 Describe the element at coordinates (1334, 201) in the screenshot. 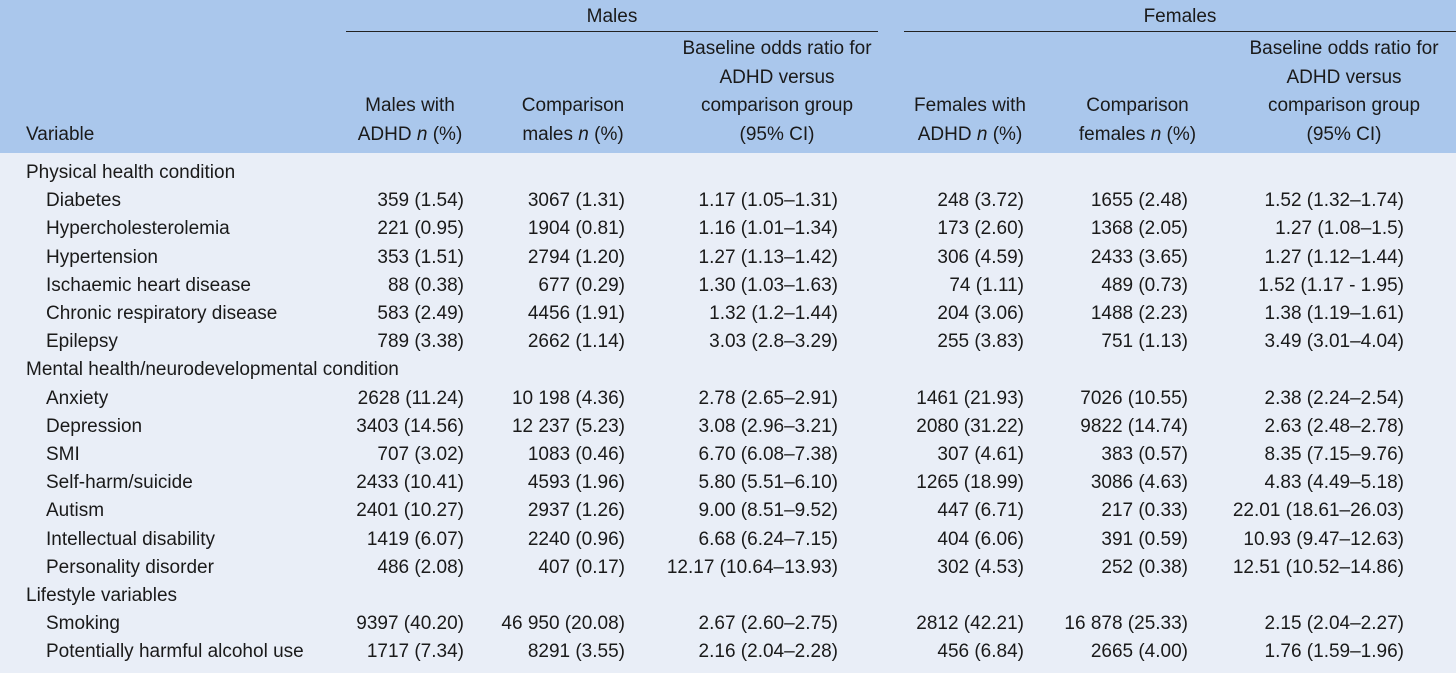

I see `females-or-cell: 1.52 (1.32–1.74)` at that location.